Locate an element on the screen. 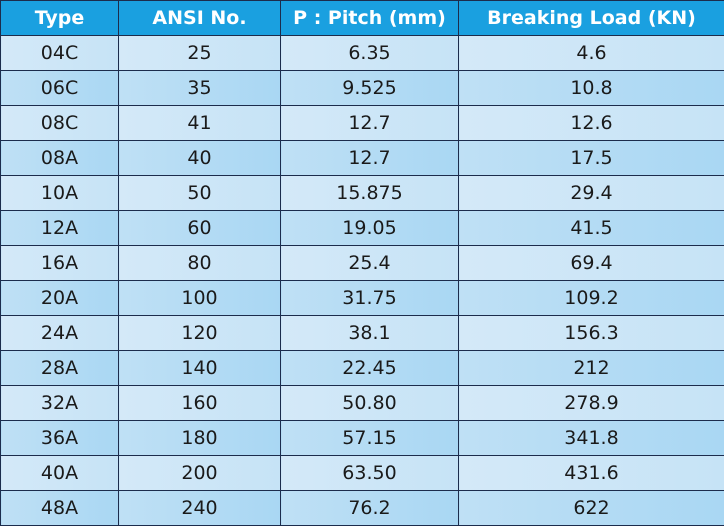 The width and height of the screenshot is (724, 526). table-cell: 08C is located at coordinates (60, 123).